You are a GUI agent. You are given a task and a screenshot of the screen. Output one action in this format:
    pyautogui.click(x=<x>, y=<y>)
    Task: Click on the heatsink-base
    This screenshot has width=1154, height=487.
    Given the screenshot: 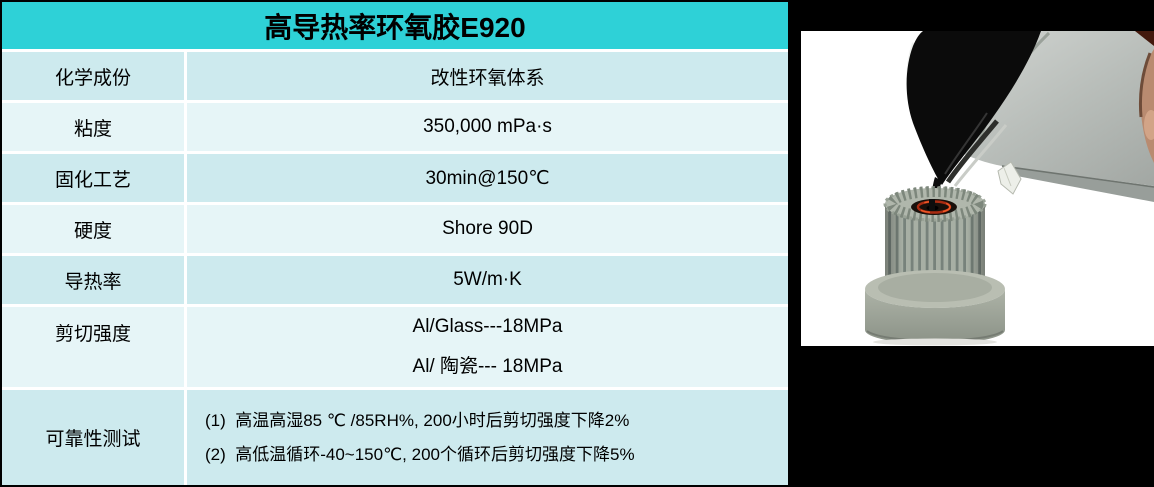 What is the action you would take?
    pyautogui.click(x=935, y=308)
    